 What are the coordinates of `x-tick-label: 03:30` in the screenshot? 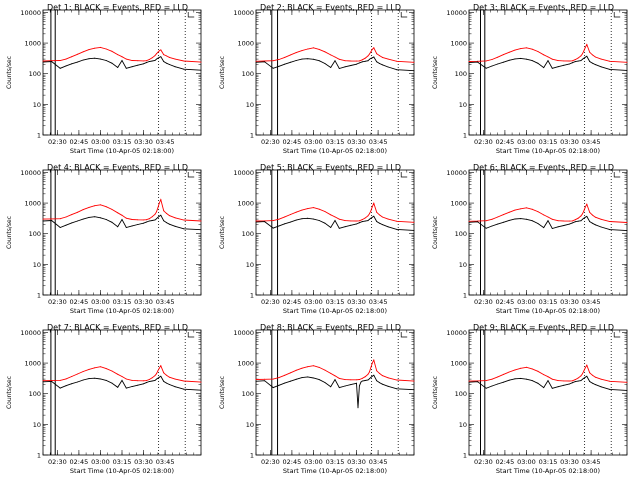 It's located at (356, 142).